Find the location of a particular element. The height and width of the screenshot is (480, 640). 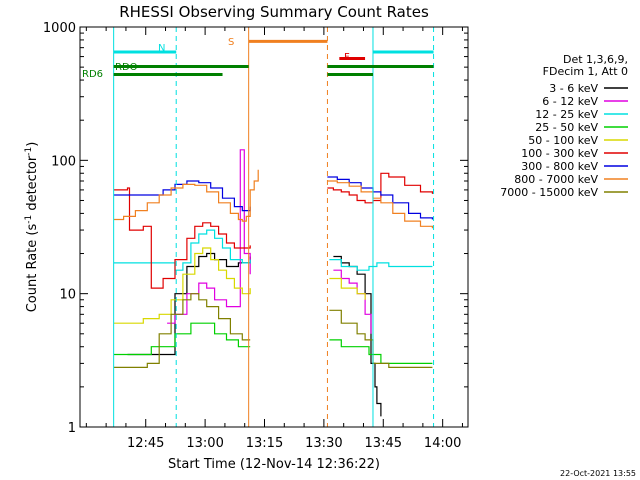

y-tick-label-1: 1 is located at coordinates (72, 428).